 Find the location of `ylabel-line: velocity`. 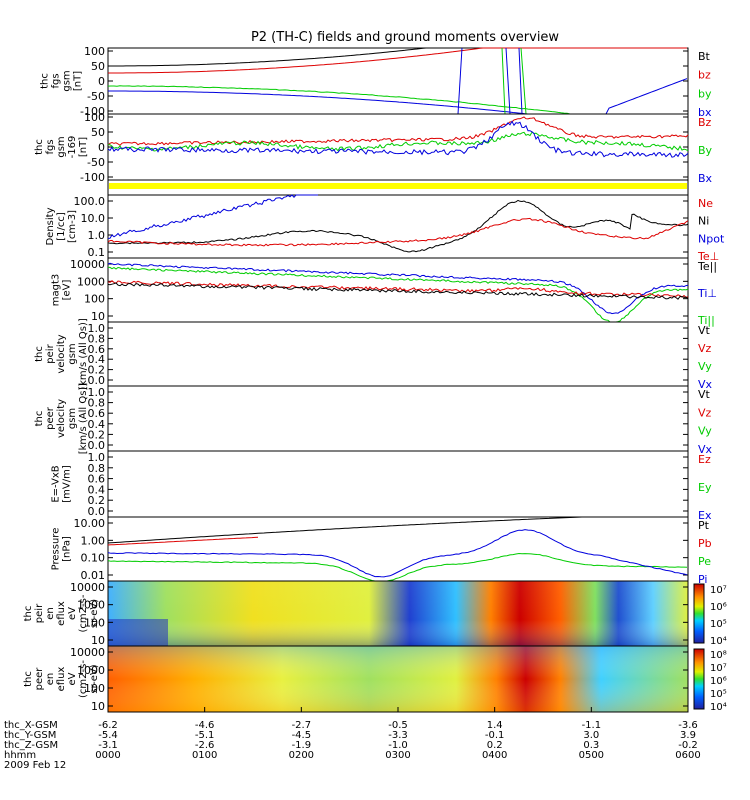

ylabel-line: velocity is located at coordinates (61, 353).